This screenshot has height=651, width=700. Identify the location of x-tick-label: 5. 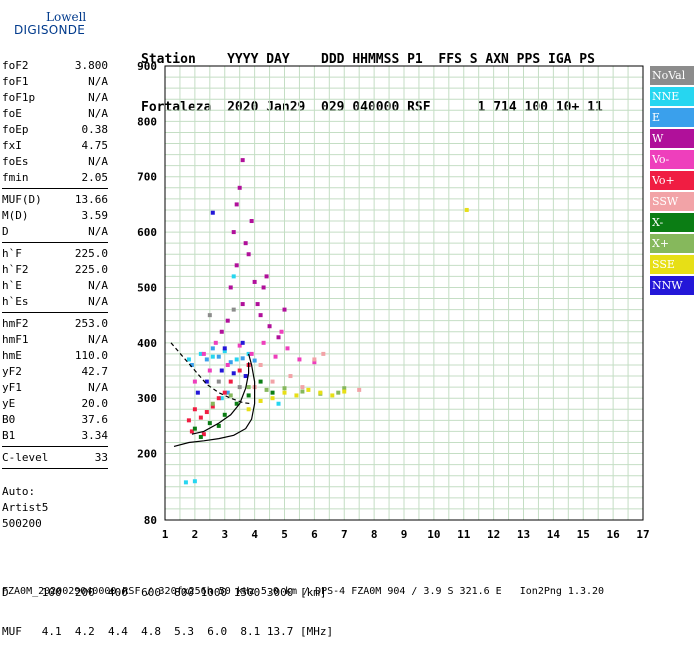
(284, 534).